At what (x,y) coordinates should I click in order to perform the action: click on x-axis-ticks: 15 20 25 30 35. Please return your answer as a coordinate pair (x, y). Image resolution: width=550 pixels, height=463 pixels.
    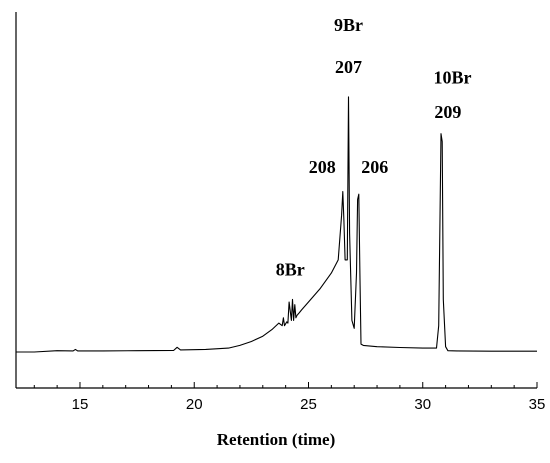
    Looking at the image, I should click on (289, 397).